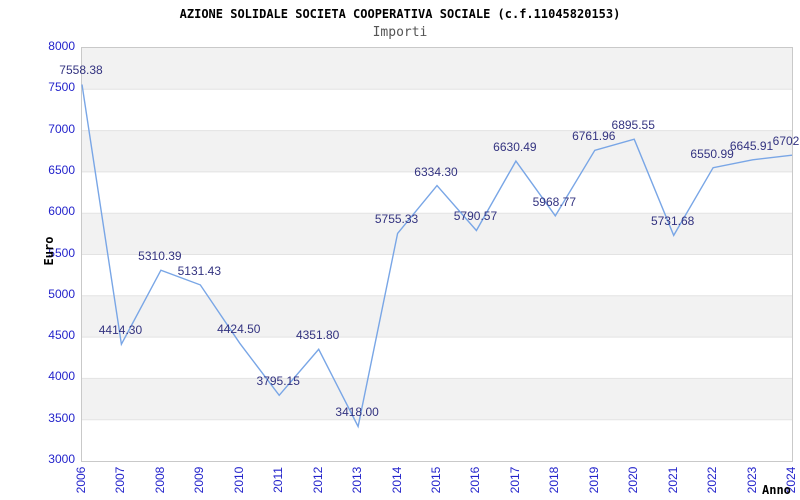 This screenshot has width=800, height=500. What do you see at coordinates (61, 46) in the screenshot?
I see `y-tick-label: 8000` at bounding box center [61, 46].